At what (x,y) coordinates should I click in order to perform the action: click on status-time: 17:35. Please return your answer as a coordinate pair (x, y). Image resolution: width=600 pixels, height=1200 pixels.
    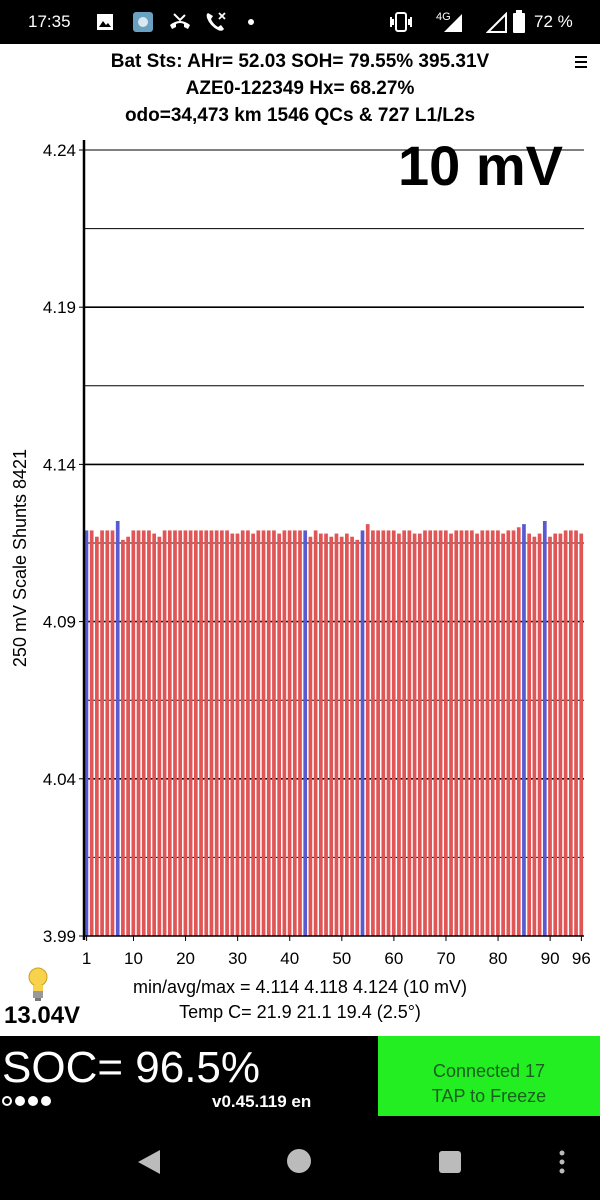
    Looking at the image, I should click on (49, 21).